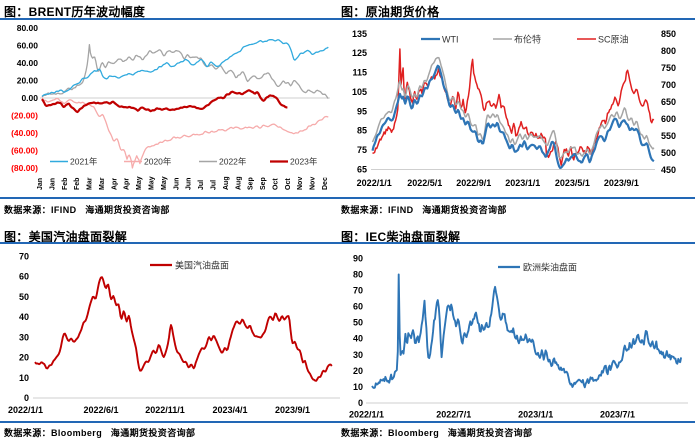  I want to click on svg-text: 欧洲柴油盘面, so click(550, 267).